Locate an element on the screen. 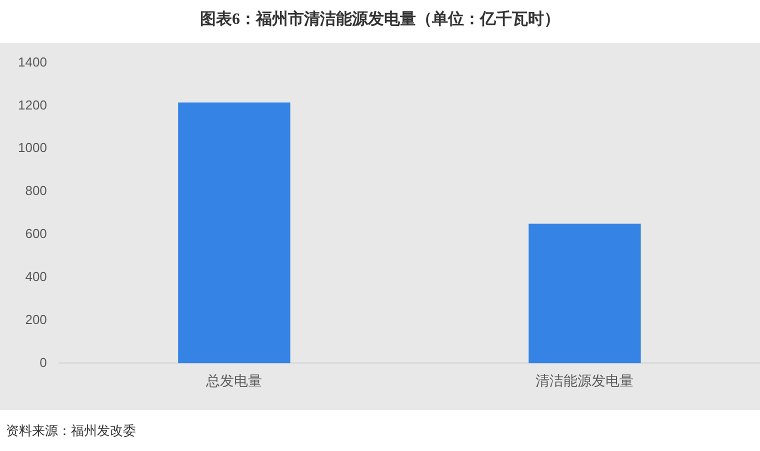  y-tick-label: 0 is located at coordinates (43, 362).